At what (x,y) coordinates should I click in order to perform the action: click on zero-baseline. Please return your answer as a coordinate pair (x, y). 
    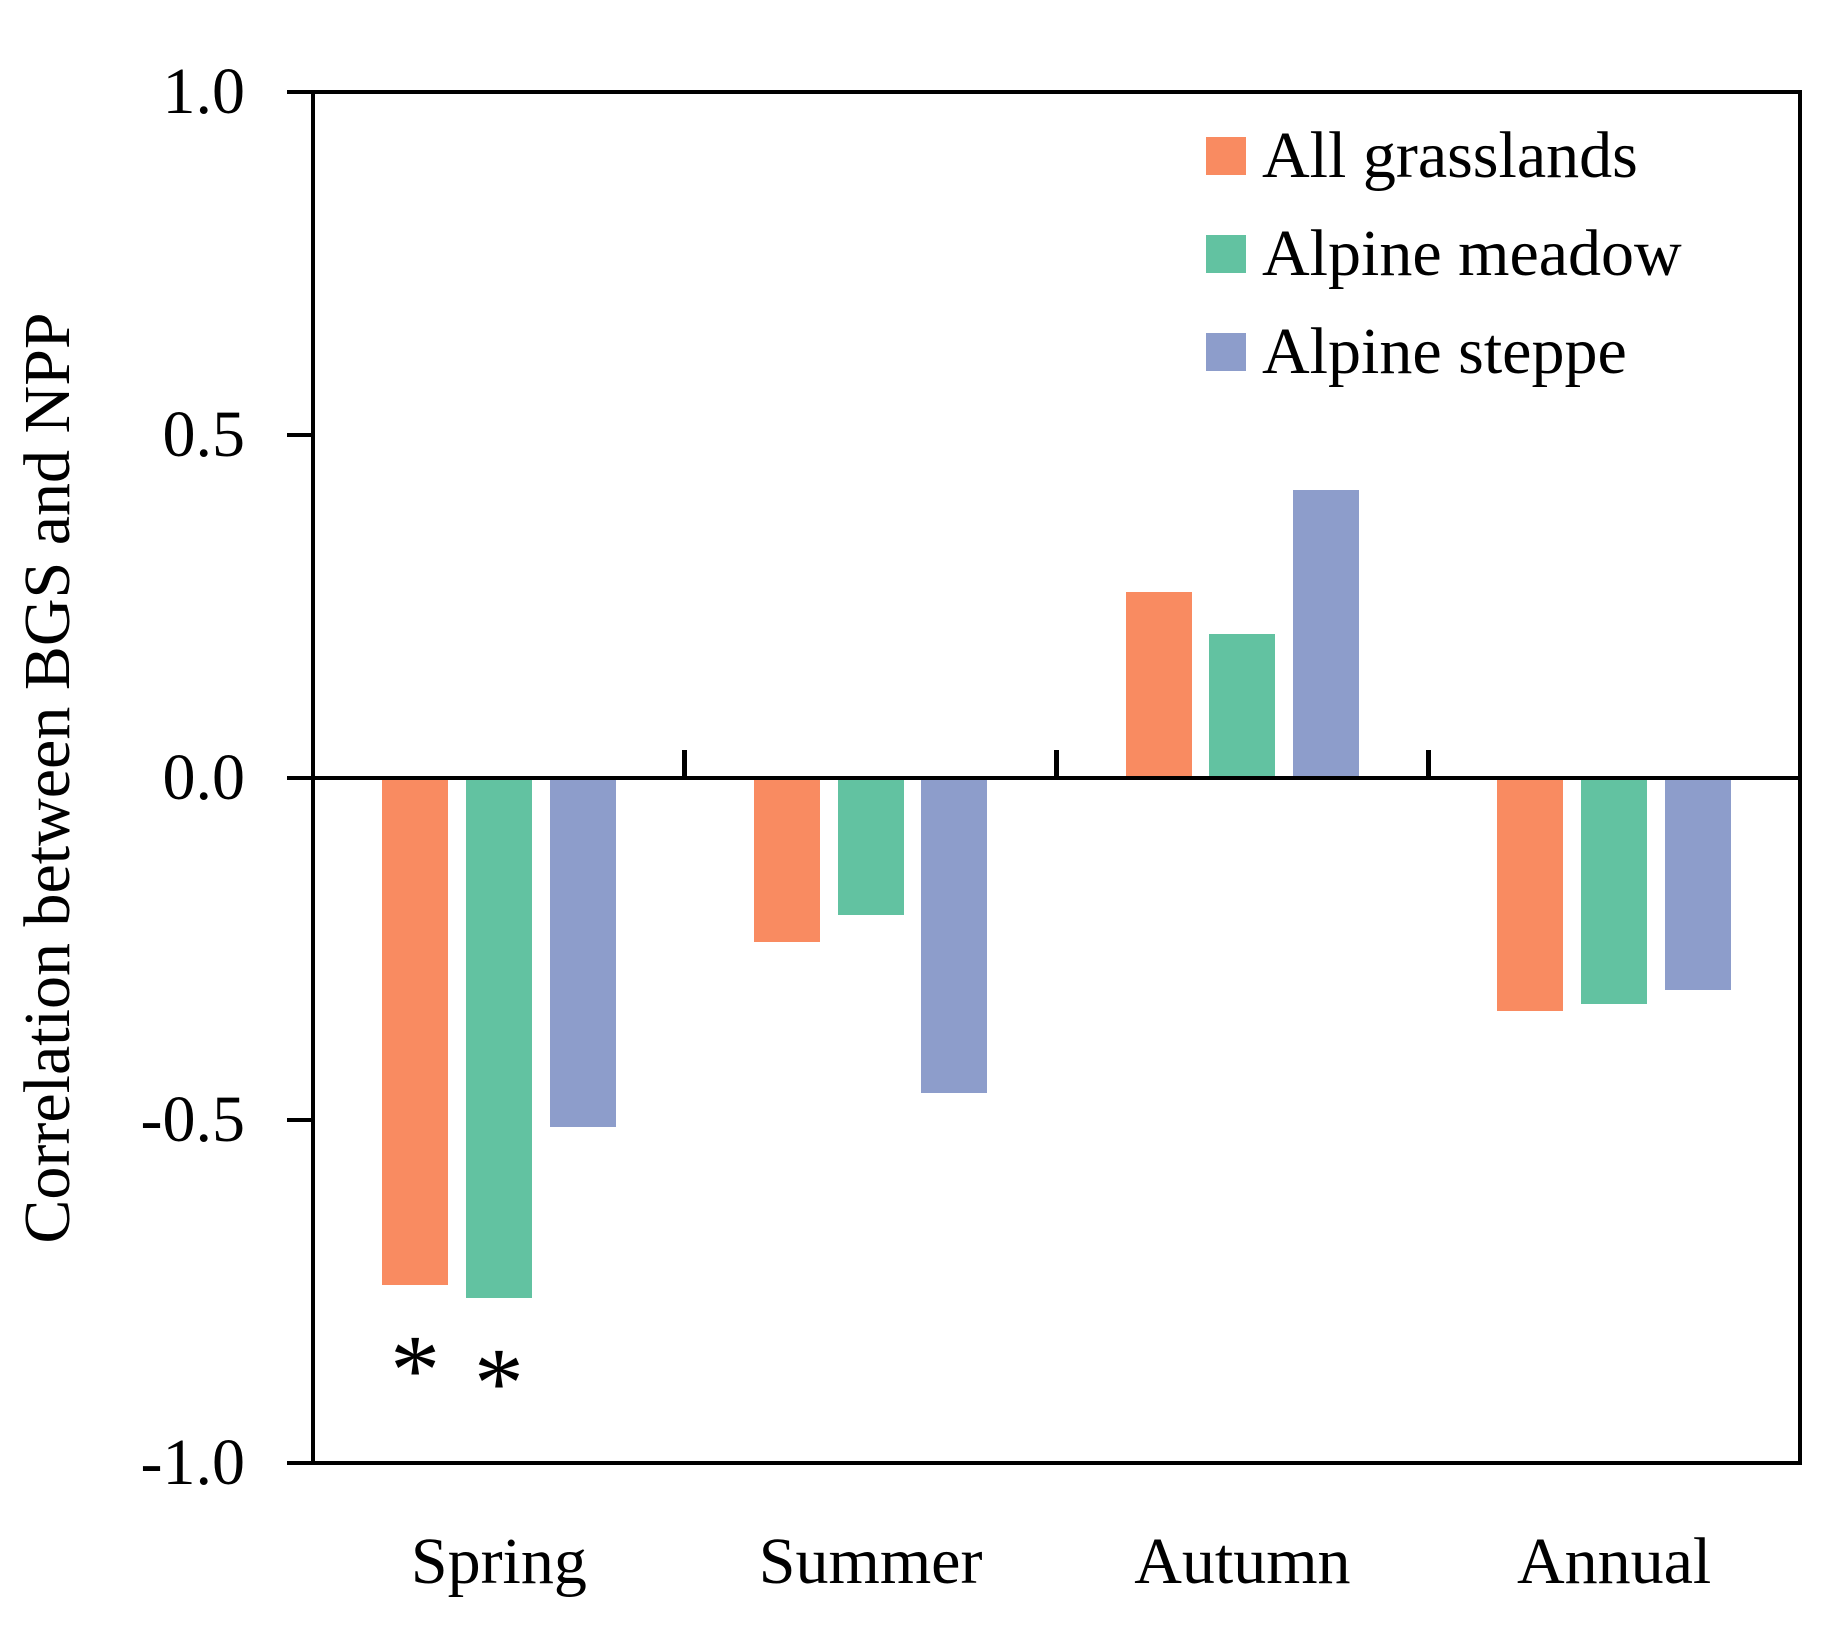
    Looking at the image, I should click on (1056, 778).